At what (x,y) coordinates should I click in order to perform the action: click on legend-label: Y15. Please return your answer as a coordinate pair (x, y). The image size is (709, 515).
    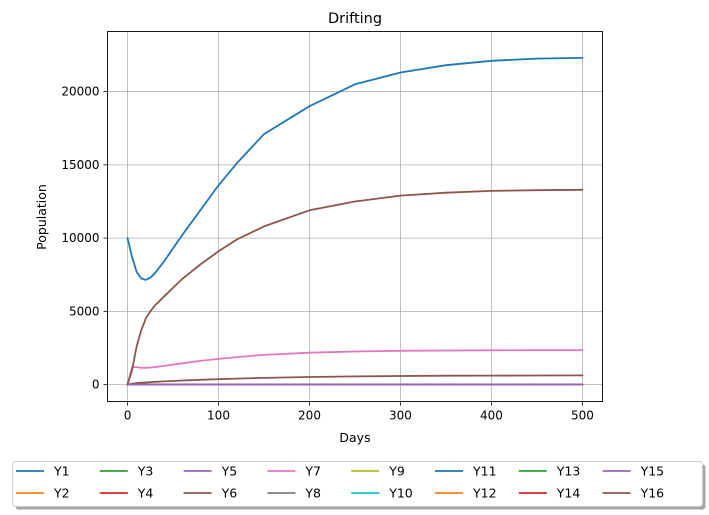
    Looking at the image, I should click on (652, 471).